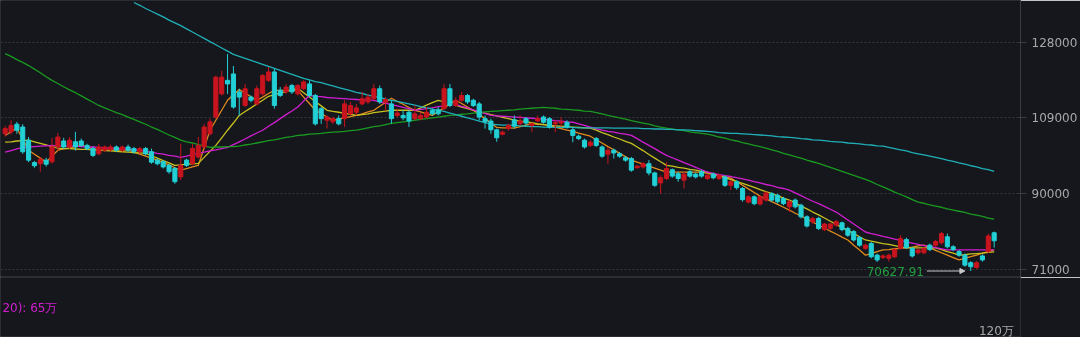 This screenshot has height=337, width=1080. I want to click on y-tick-label: 128000, so click(1054, 42).